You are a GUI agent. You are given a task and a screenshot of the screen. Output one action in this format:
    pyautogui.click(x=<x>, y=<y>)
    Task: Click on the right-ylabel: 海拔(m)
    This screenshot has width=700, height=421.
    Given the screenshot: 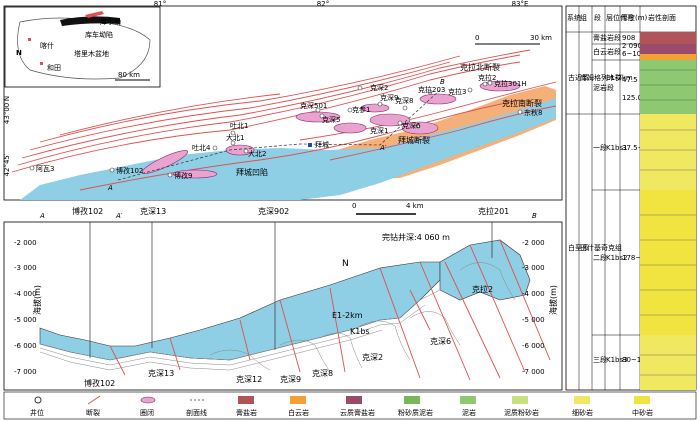 What is the action you would take?
    pyautogui.click(x=553, y=300)
    